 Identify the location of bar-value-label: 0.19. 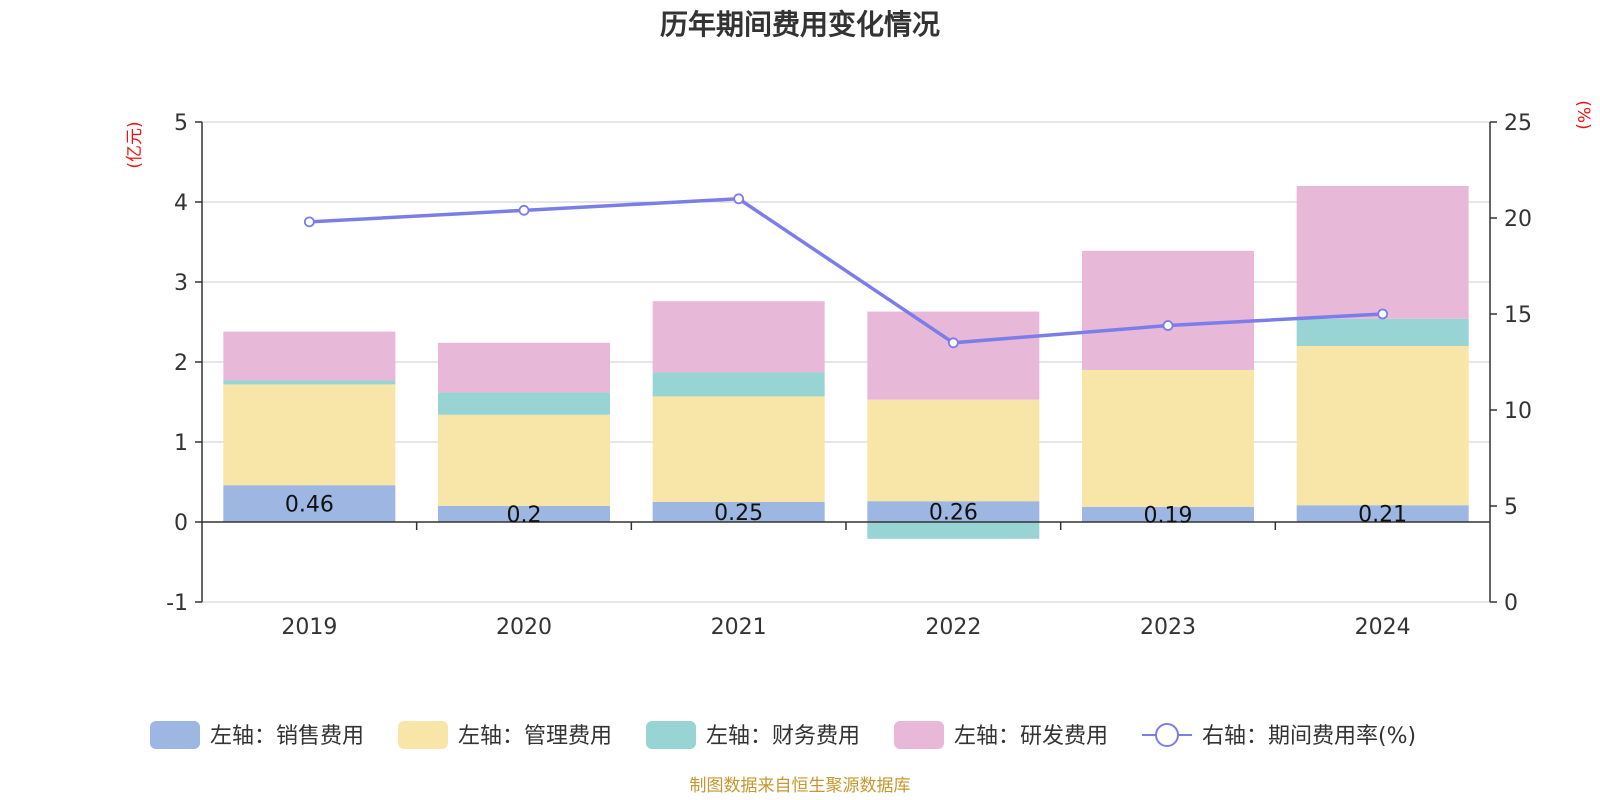
(1168, 515).